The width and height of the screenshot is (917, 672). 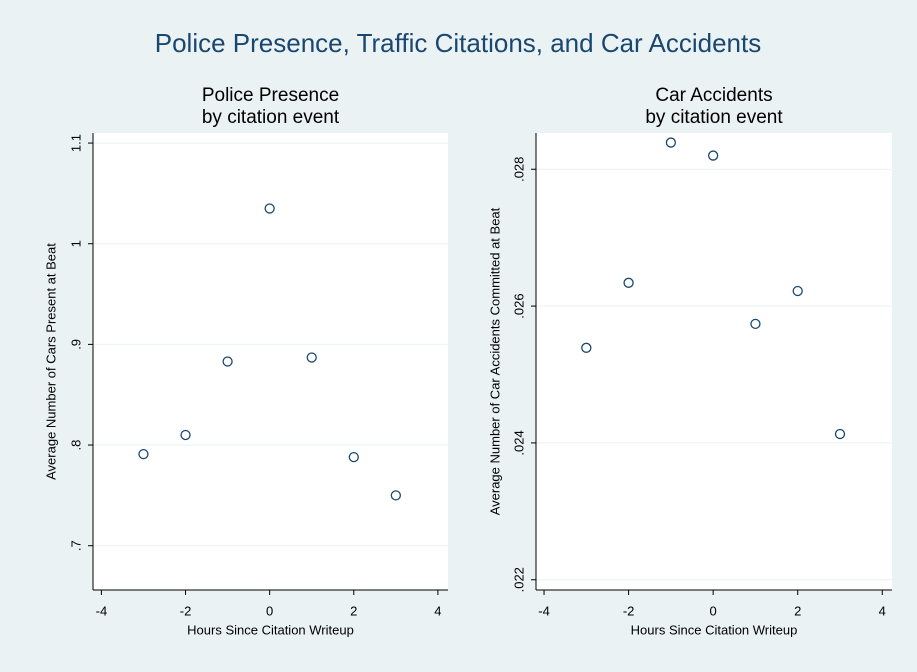 What do you see at coordinates (518, 579) in the screenshot?
I see `y-tick-label: .022` at bounding box center [518, 579].